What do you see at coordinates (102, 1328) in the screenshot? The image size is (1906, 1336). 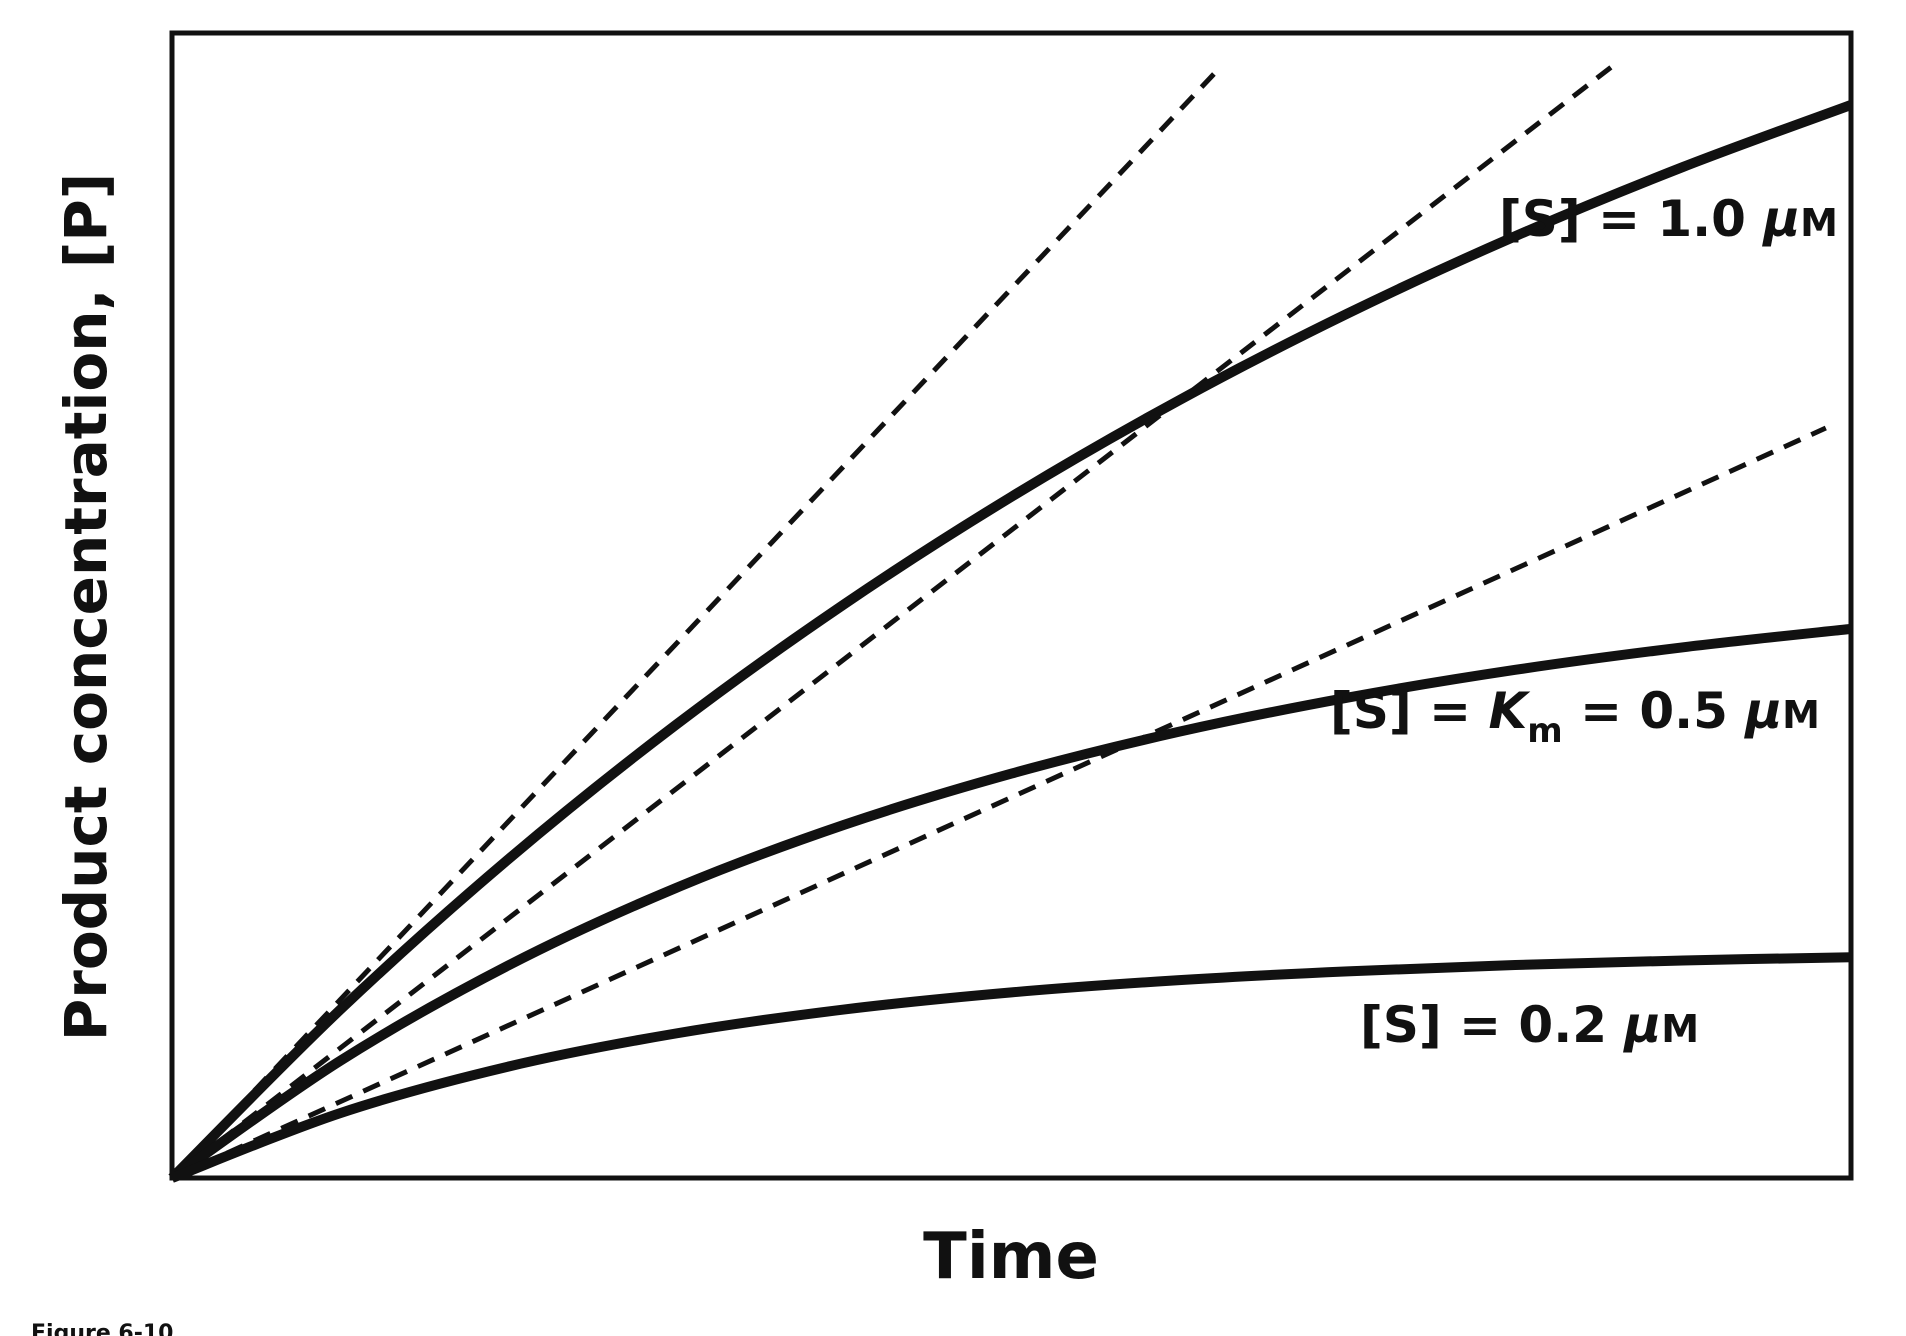 I see `figure-caption: Figure 6-10` at bounding box center [102, 1328].